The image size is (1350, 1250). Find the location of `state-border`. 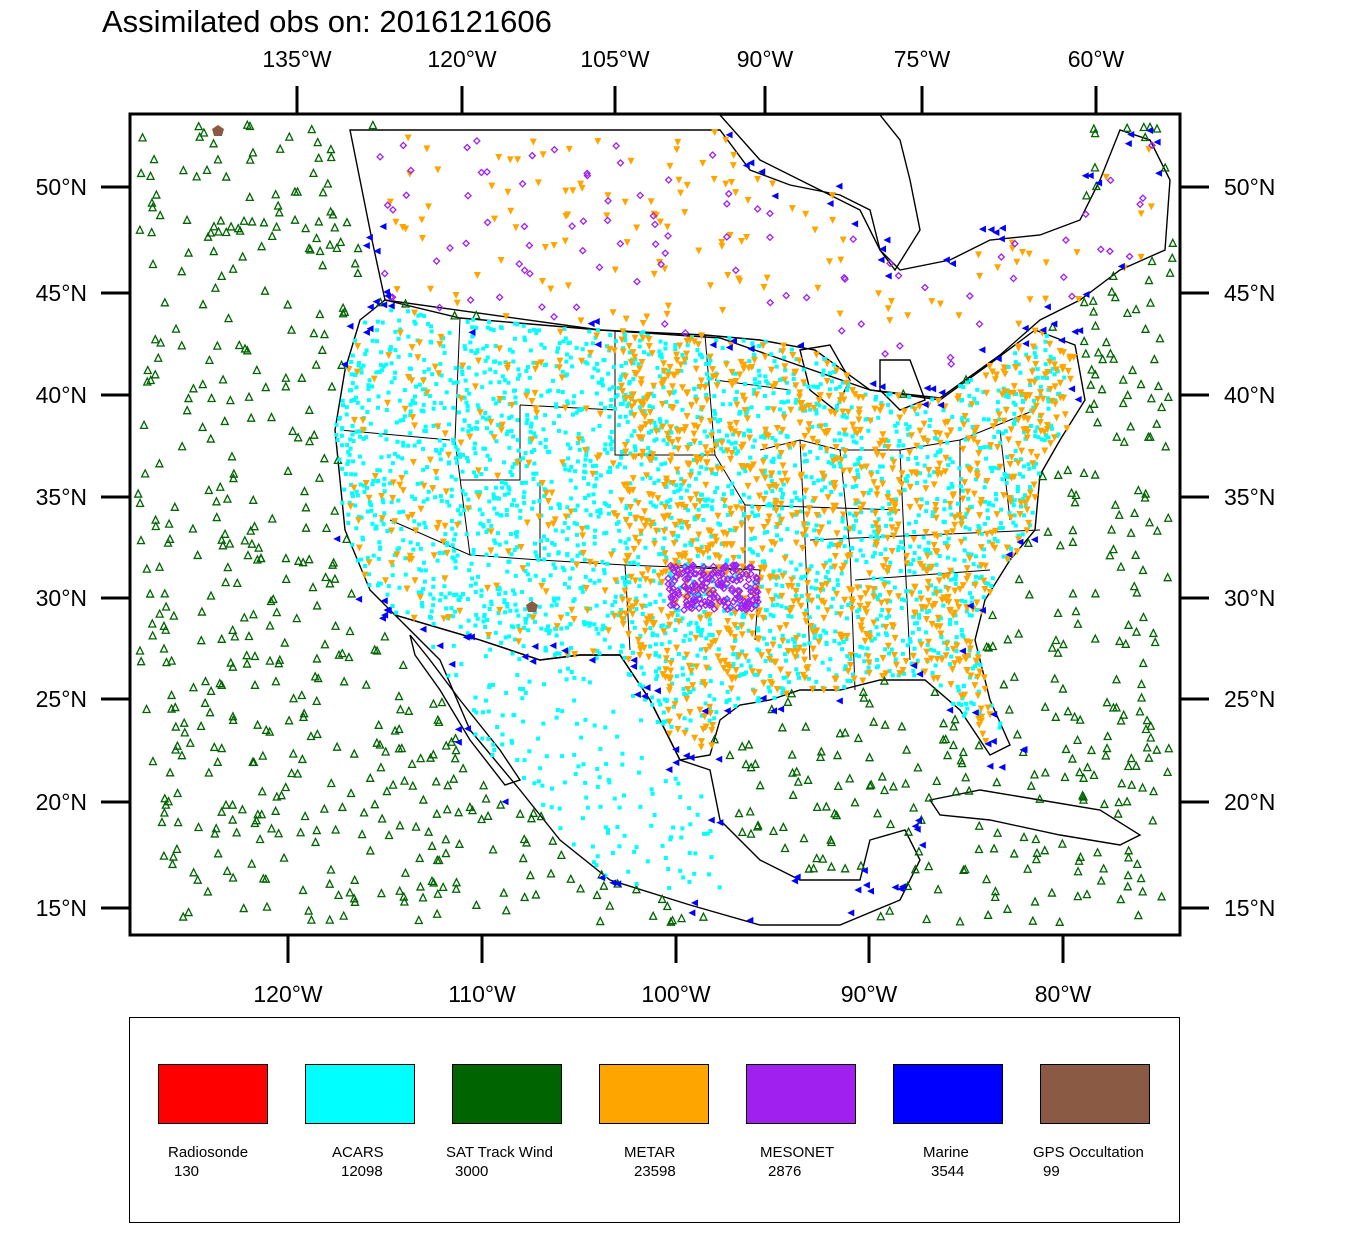

state-border is located at coordinates (922, 575).